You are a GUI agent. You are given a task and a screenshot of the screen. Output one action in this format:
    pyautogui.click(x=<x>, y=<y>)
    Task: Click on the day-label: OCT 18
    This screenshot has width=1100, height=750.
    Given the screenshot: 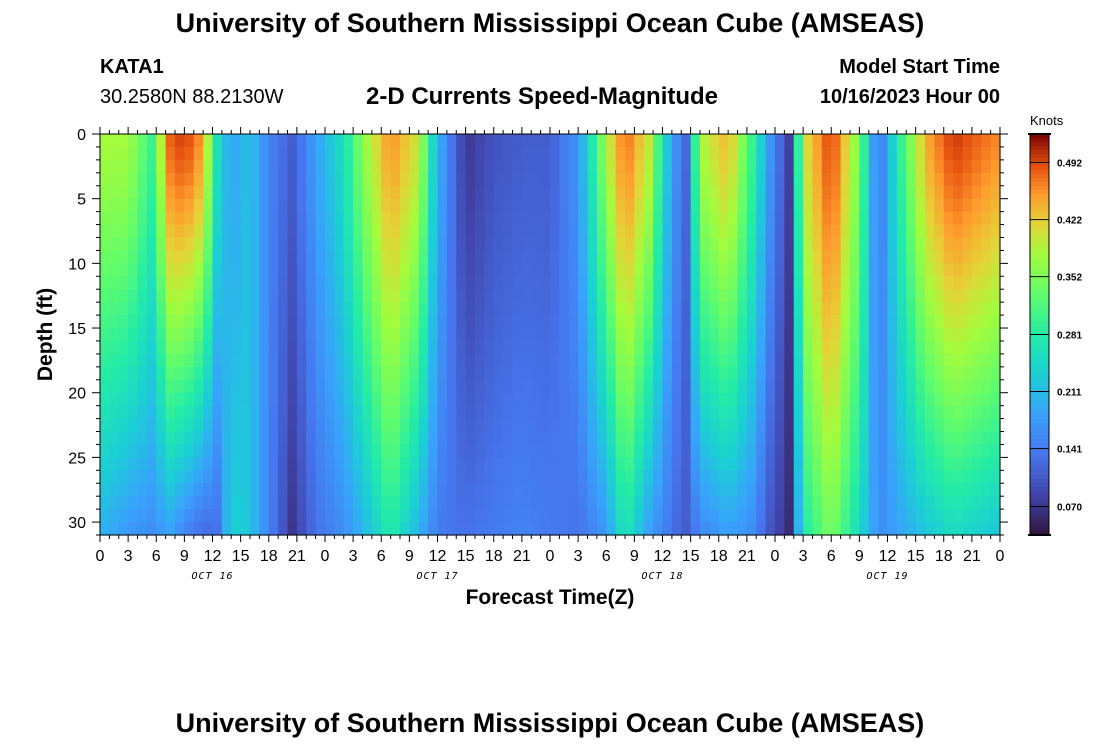 What is the action you would take?
    pyautogui.click(x=662, y=576)
    